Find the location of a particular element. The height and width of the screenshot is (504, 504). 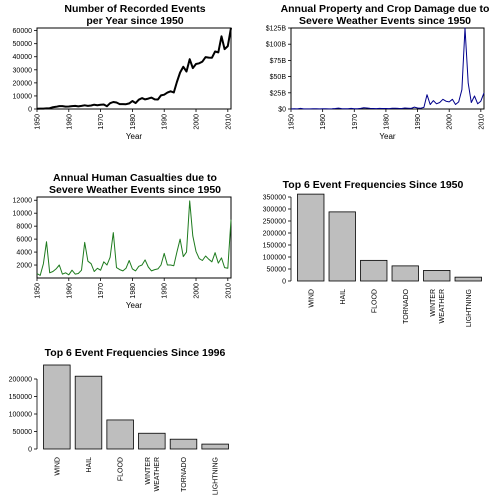

y-tick-label: $50B is located at coordinates (278, 77).